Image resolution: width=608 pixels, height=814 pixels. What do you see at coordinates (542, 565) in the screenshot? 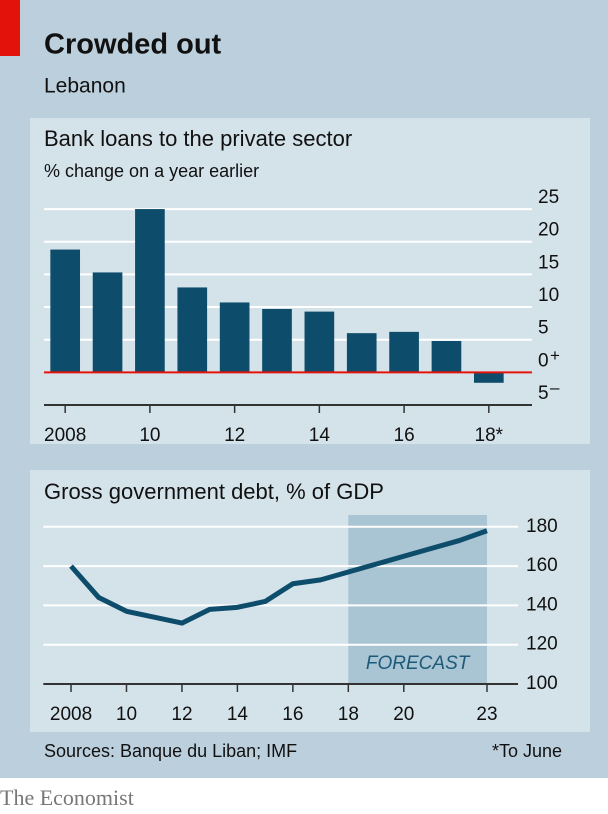
I see `y-tick-label: 160` at bounding box center [542, 565].